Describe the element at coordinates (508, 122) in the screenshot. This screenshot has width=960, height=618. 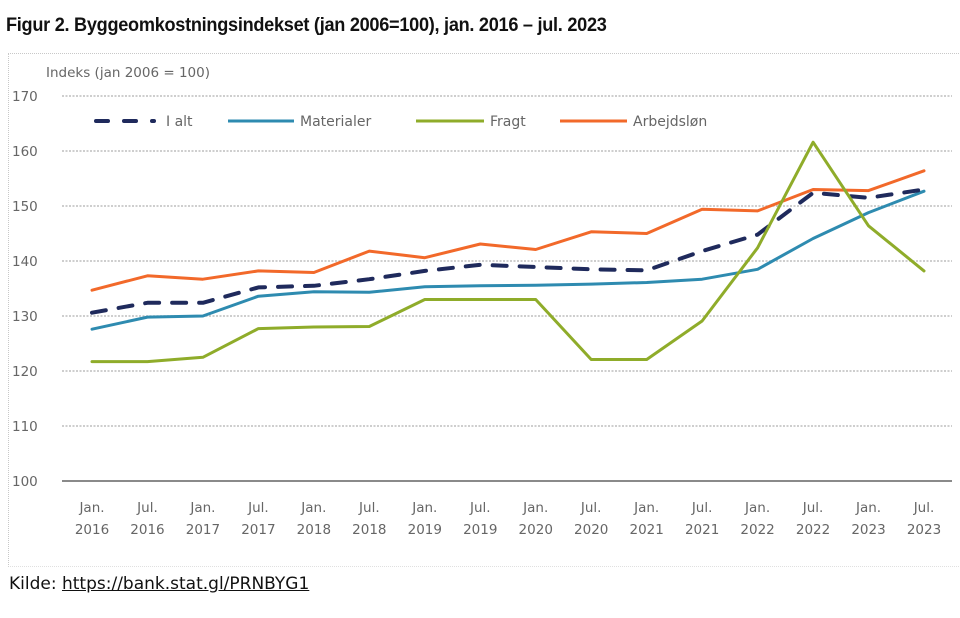
I see `legend-label: Fragt` at that location.